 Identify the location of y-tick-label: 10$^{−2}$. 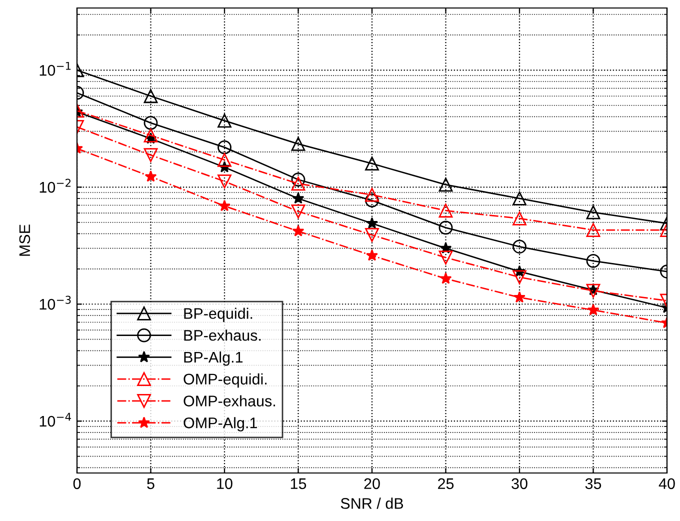
(55, 185).